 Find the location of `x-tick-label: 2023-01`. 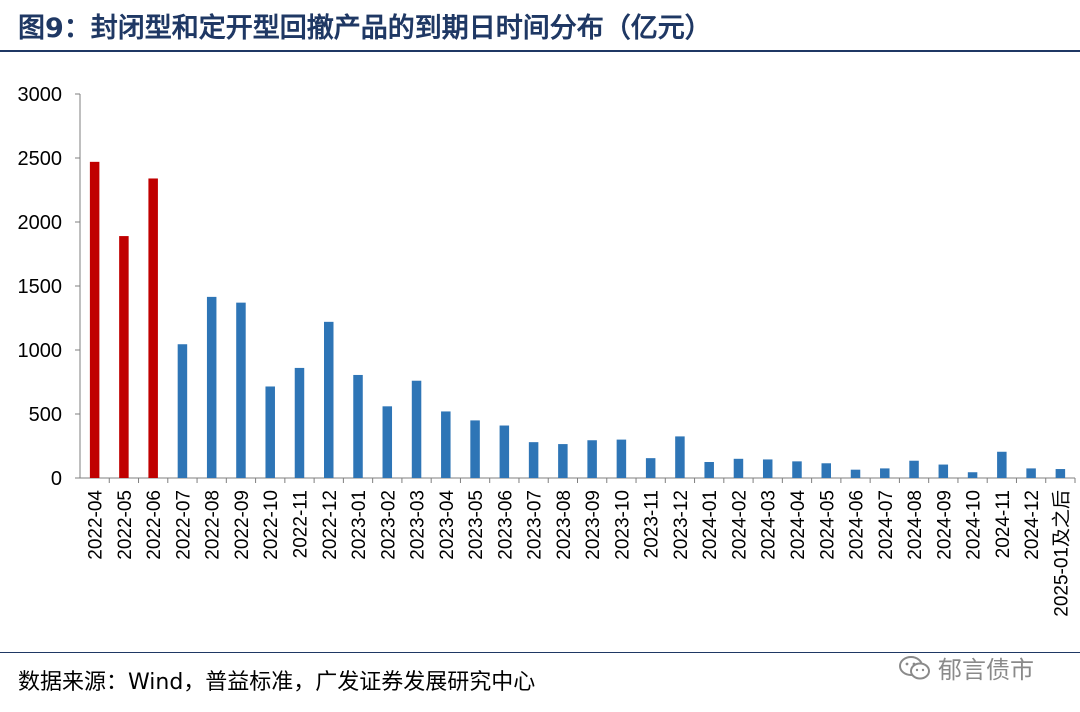

x-tick-label: 2023-01 is located at coordinates (359, 525).